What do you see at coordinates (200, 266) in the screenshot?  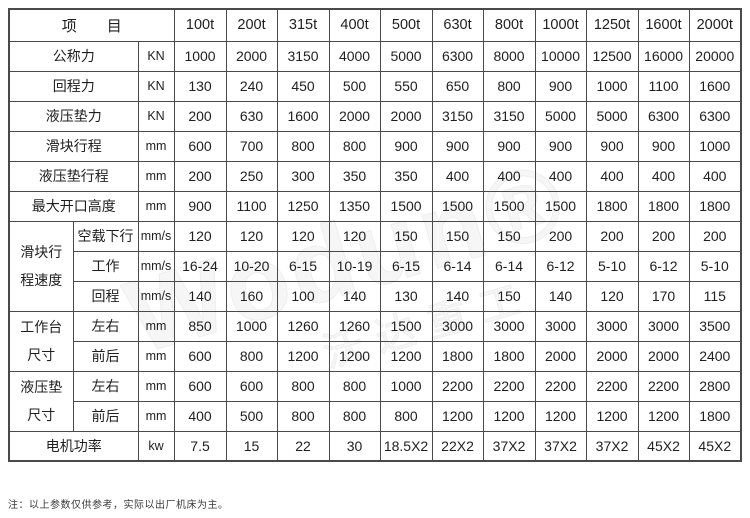 I see `value-cell: 16-24` at bounding box center [200, 266].